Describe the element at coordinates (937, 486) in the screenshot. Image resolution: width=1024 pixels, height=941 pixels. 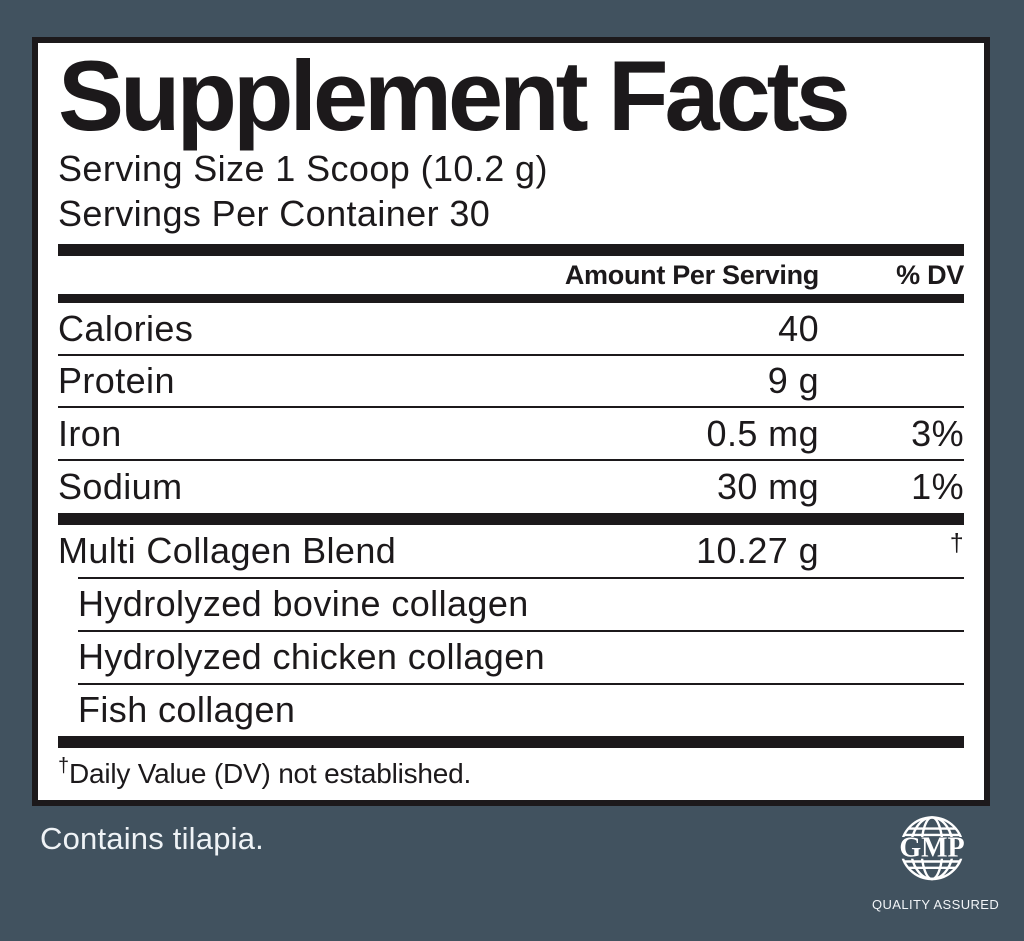
I see `nutrient-dv: 1%` at that location.